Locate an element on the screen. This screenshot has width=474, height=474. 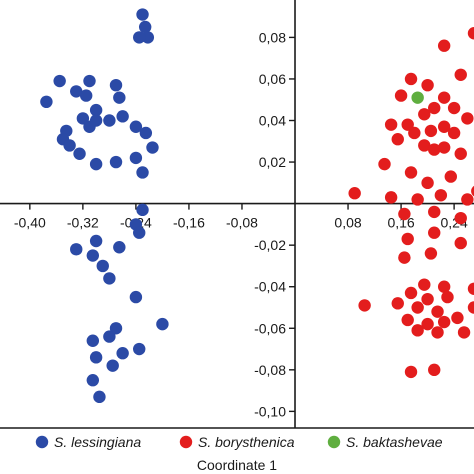
x-tick-label: -0,16 is located at coordinates (189, 223).